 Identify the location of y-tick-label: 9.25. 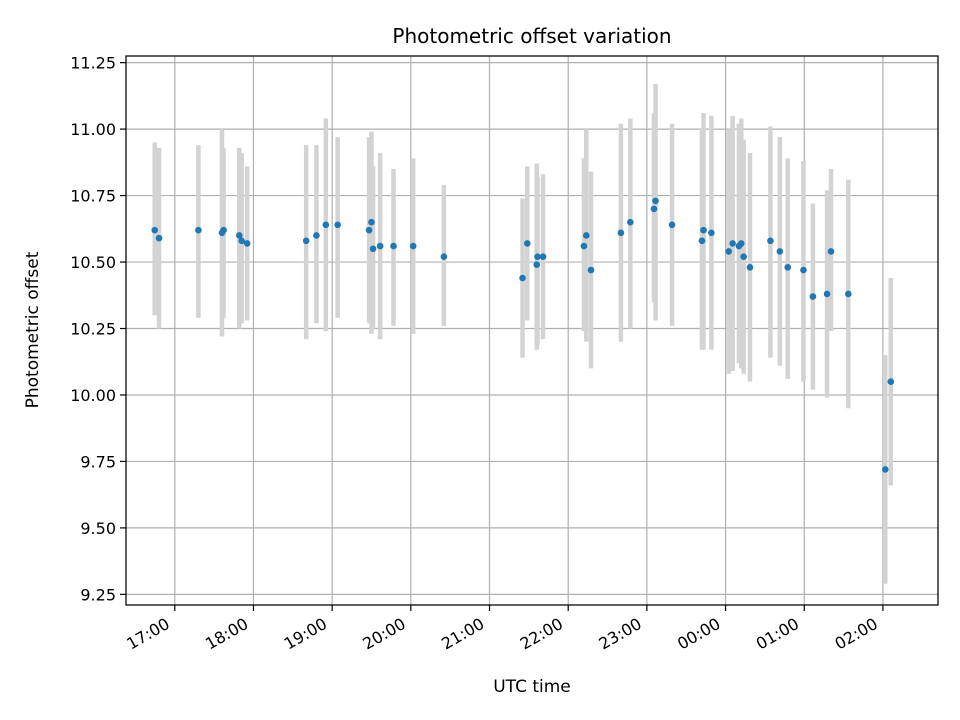
(98, 594).